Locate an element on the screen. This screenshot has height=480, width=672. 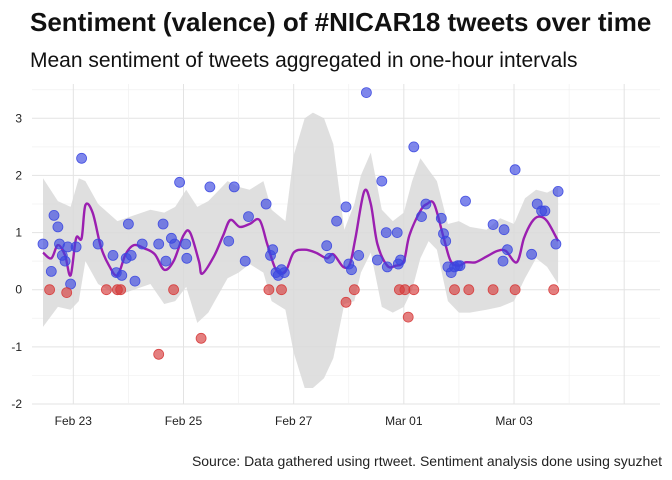
y-tick-label: -2 is located at coordinates (16, 404).